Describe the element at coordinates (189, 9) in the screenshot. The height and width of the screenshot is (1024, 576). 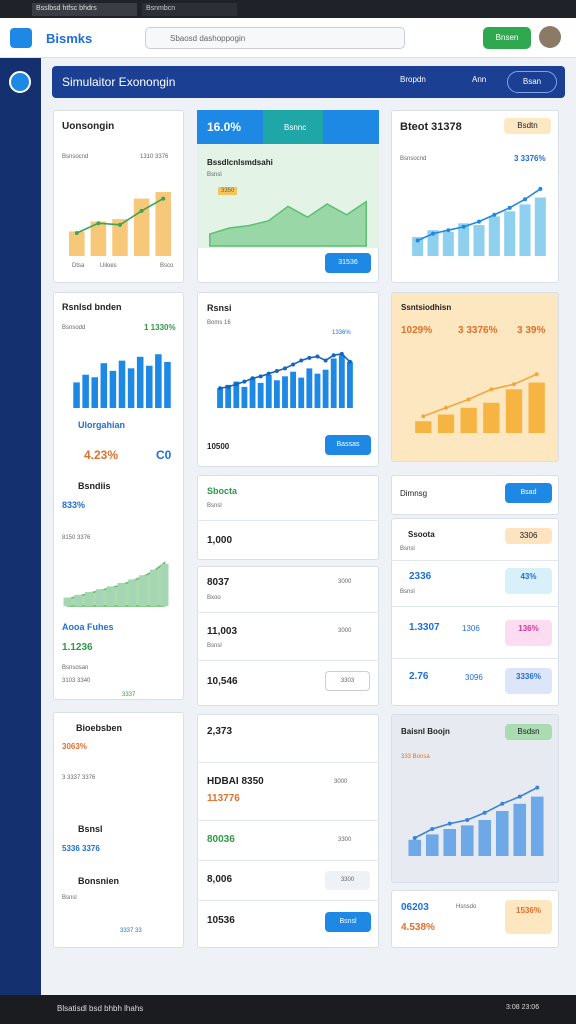
I see `label: Bsnmbcn` at that location.